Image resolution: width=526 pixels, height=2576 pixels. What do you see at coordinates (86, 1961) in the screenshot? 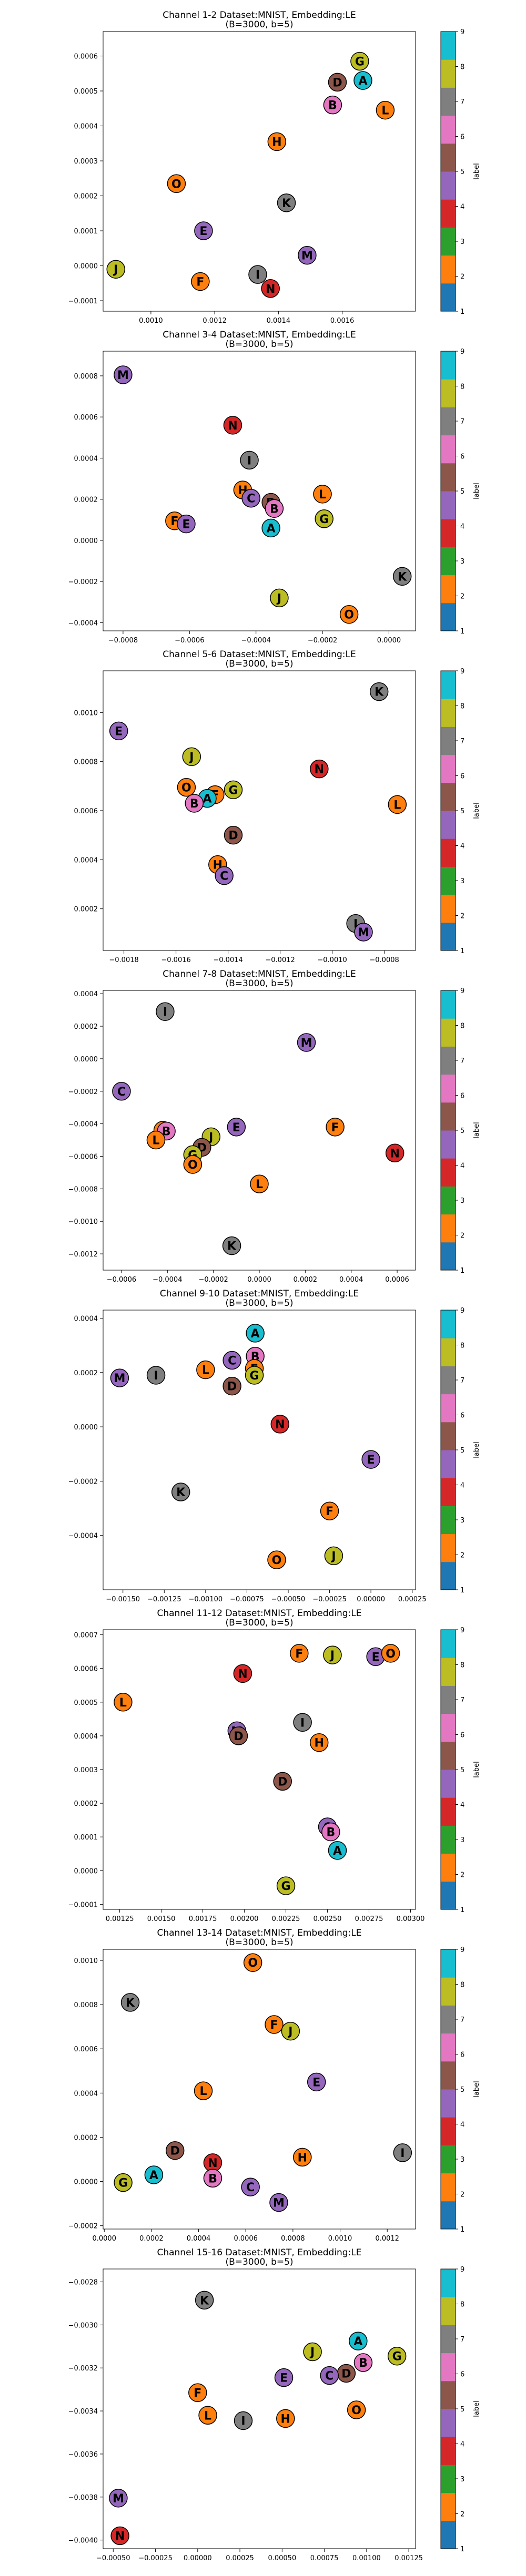
I see `y-tick-label: 0.0010` at bounding box center [86, 1961].